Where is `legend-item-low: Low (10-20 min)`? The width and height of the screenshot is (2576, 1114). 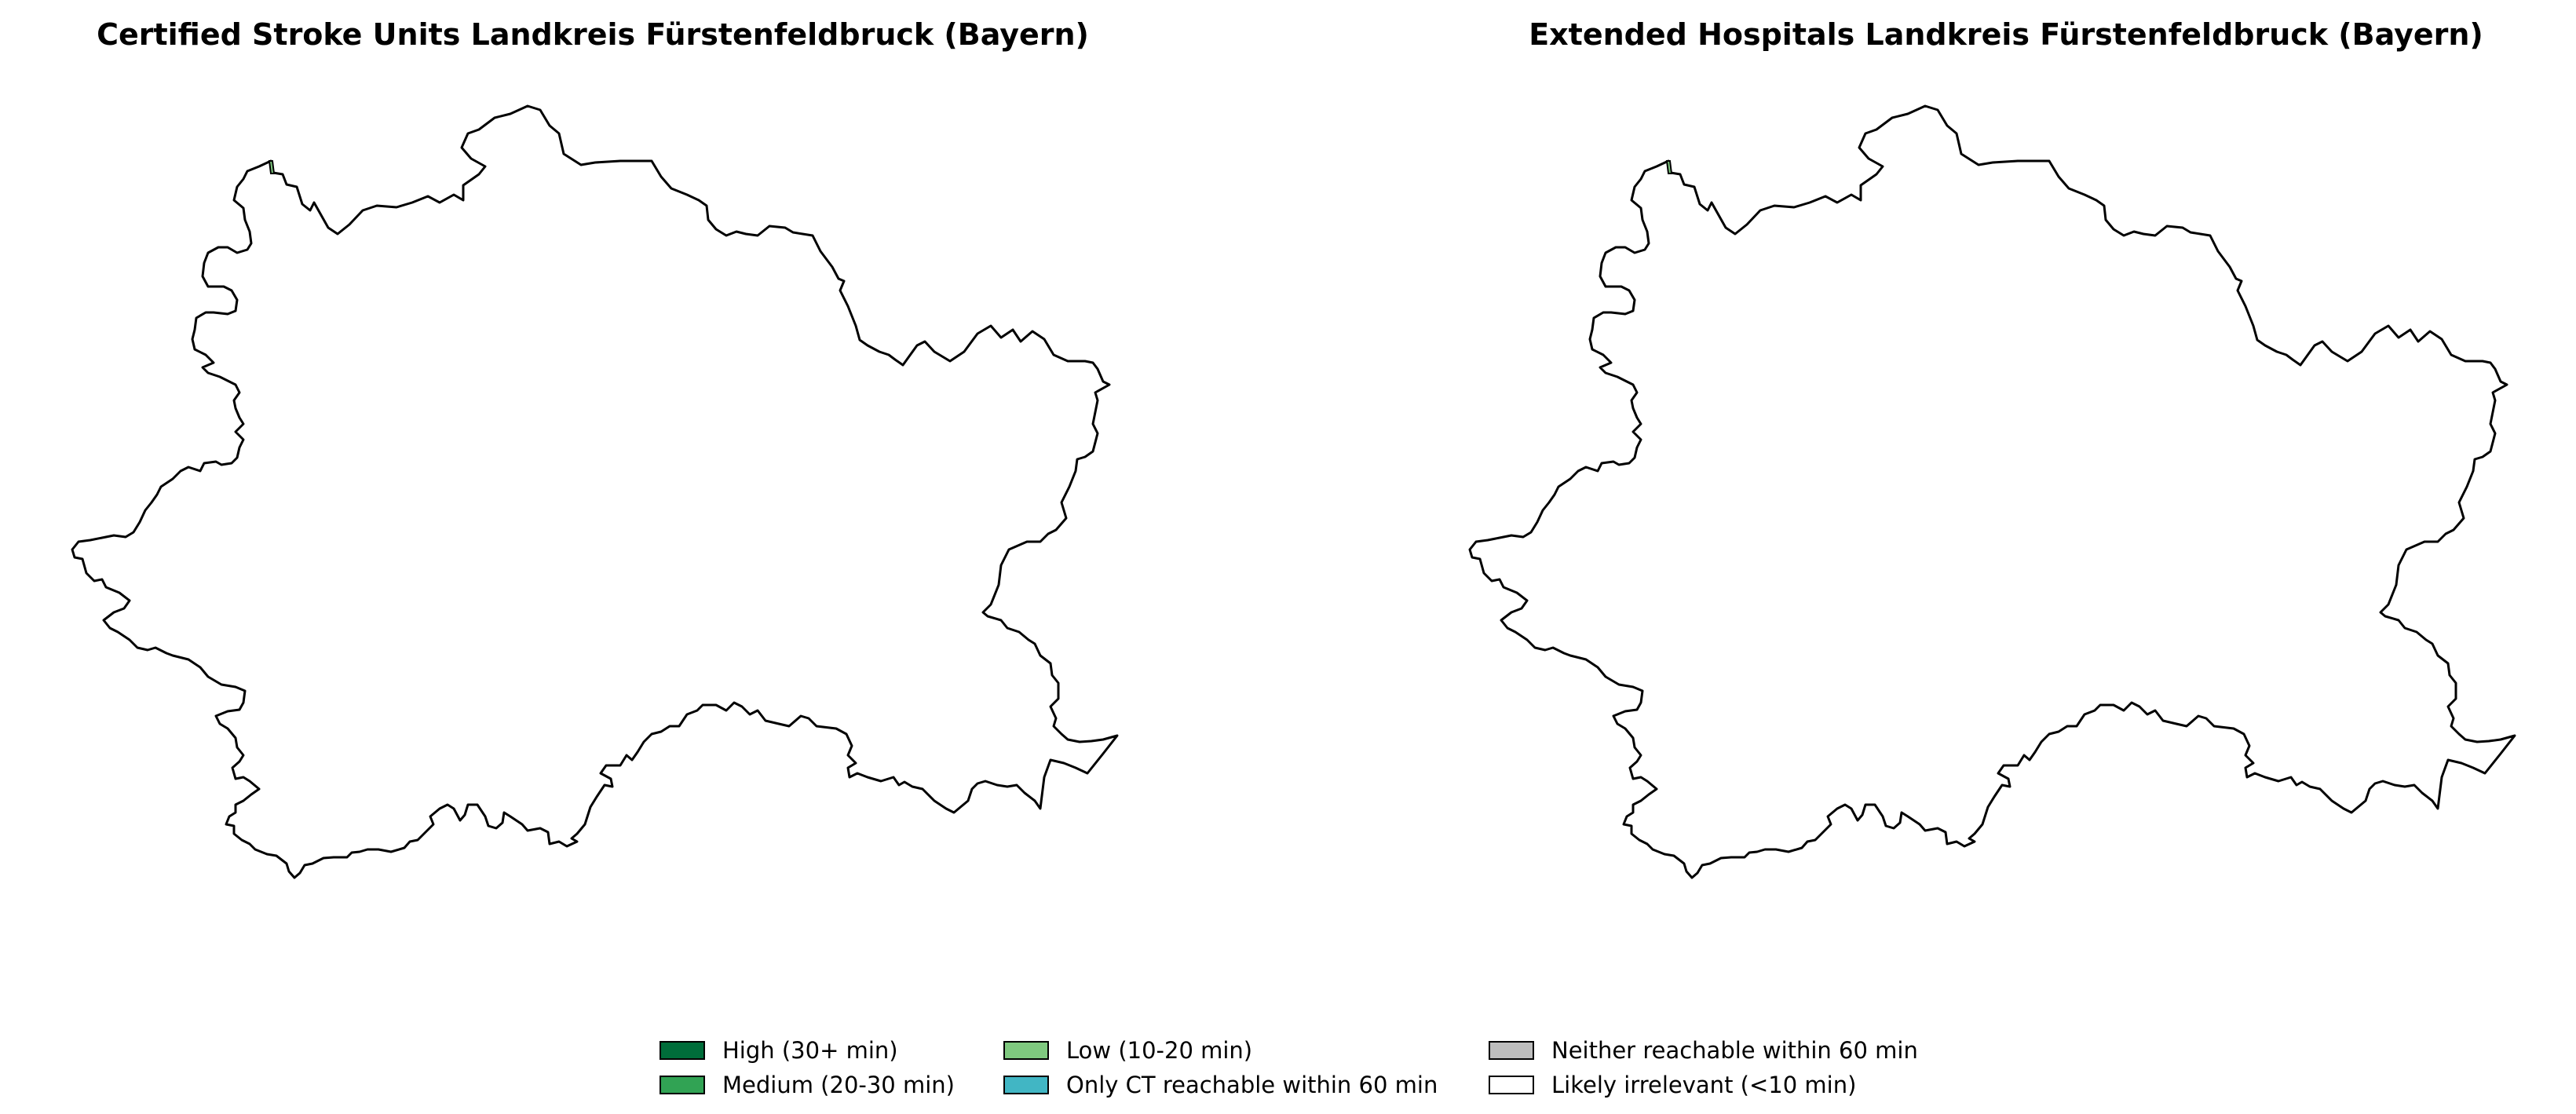
legend-item-low: Low (10-20 min) is located at coordinates (1127, 1050).